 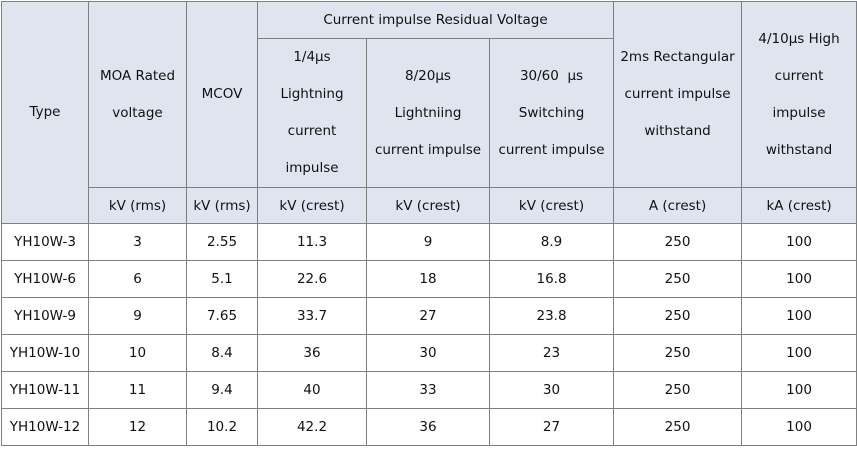 What do you see at coordinates (45, 390) in the screenshot?
I see `type-cell: YH10W-11` at bounding box center [45, 390].